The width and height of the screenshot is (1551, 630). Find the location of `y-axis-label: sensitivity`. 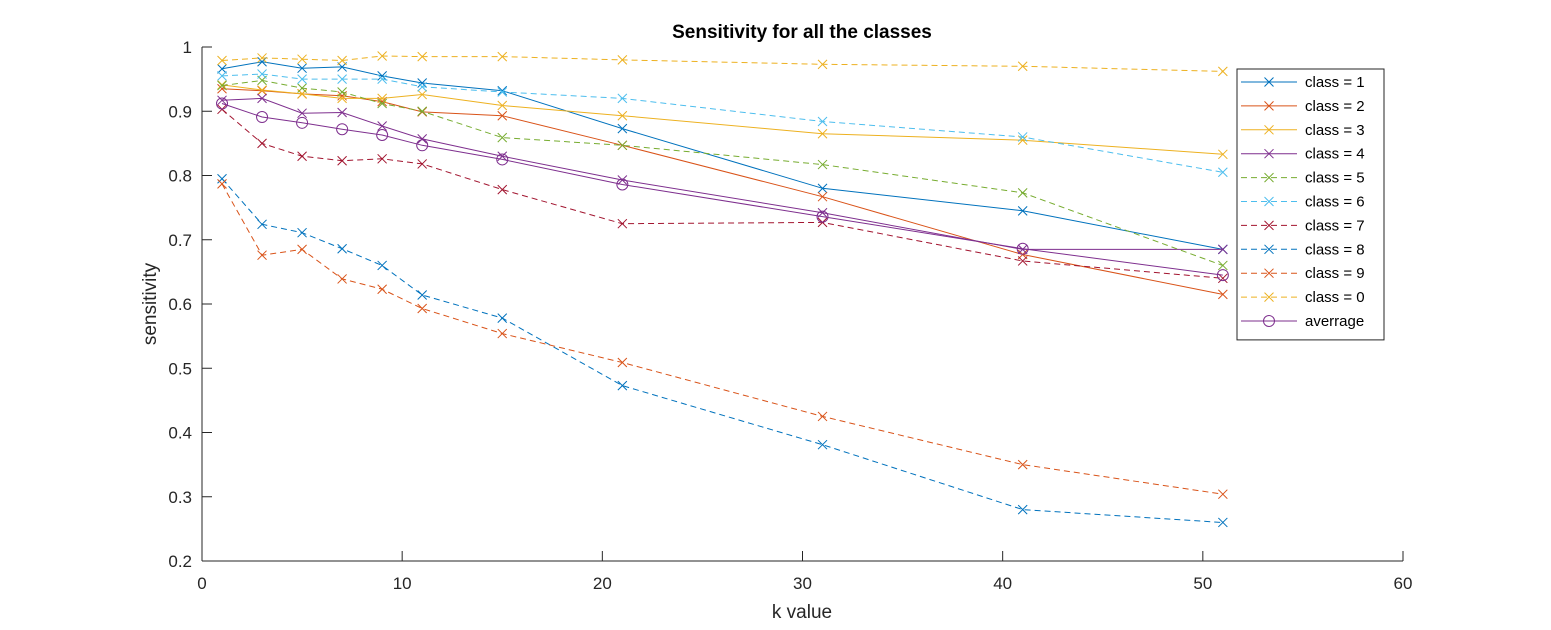

y-axis-label: sensitivity is located at coordinates (150, 303).